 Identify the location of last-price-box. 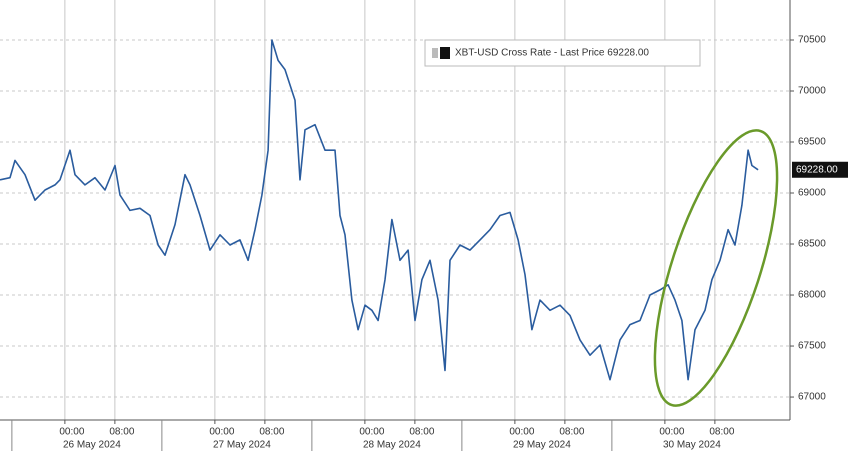
(820, 169).